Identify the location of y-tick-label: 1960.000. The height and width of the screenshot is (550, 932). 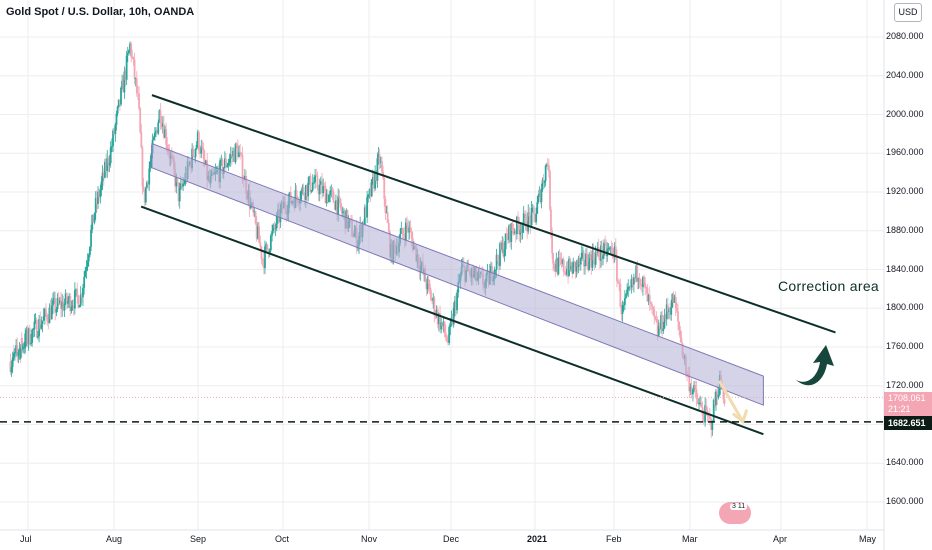
(905, 152).